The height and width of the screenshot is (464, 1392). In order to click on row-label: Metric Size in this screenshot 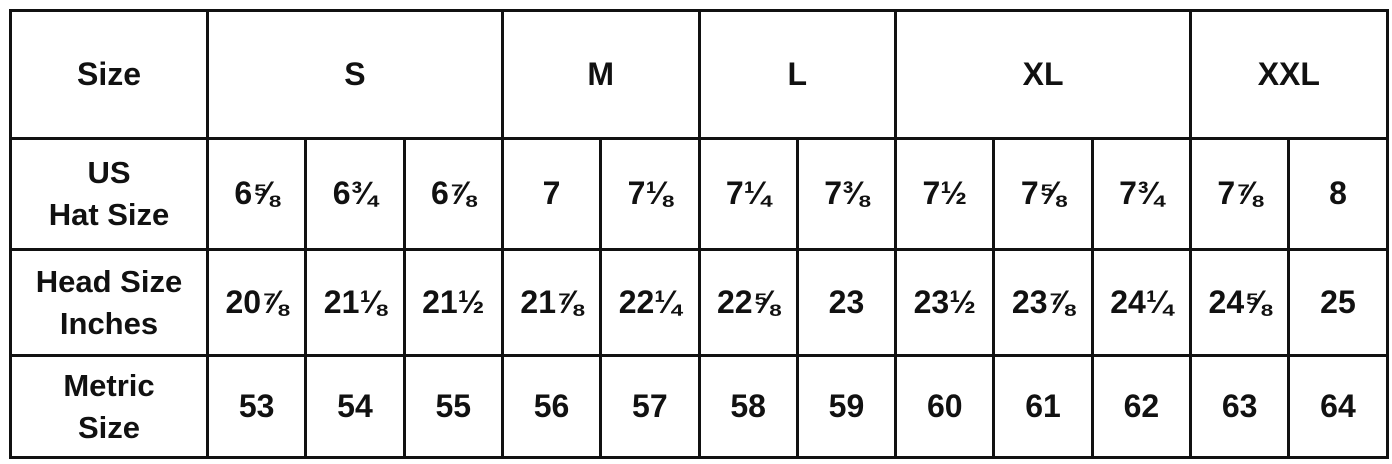, I will do `click(109, 406)`.